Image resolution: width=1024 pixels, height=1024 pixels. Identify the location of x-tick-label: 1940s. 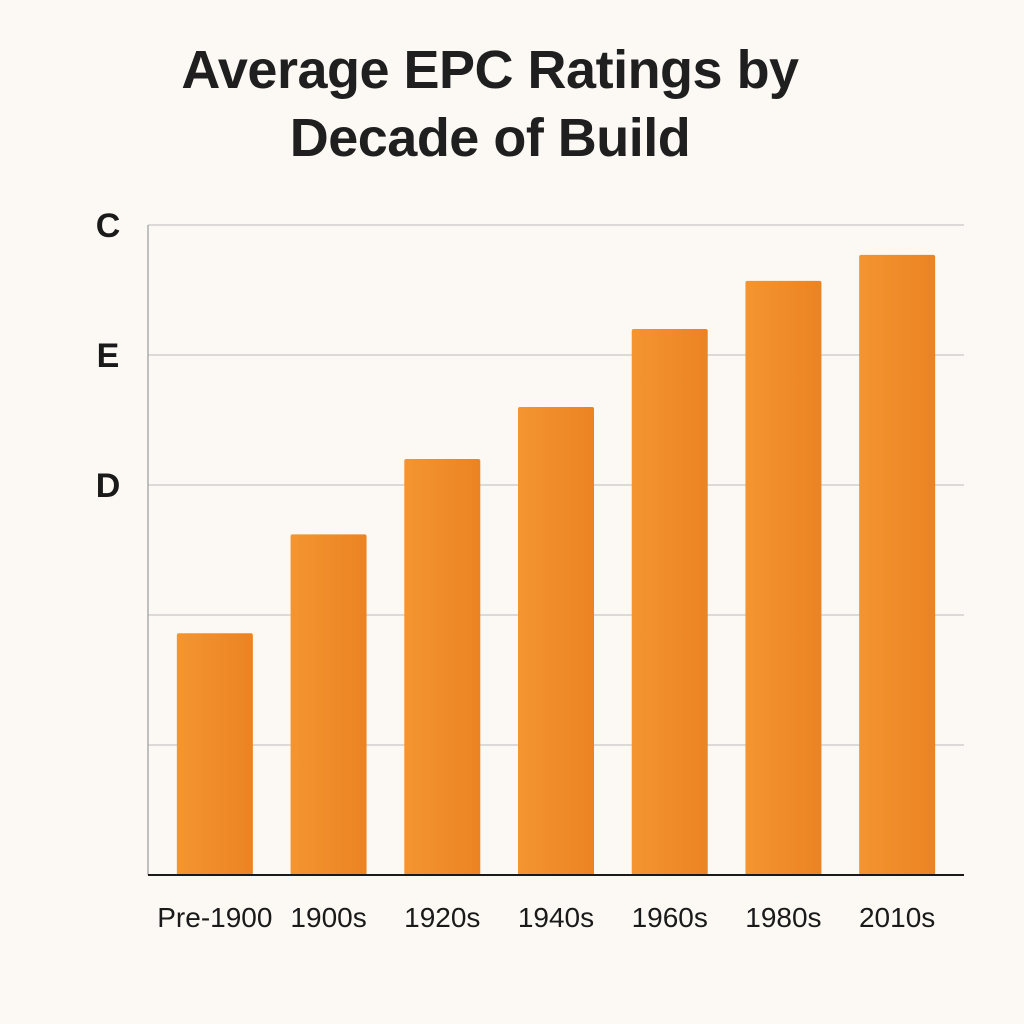
(556, 917).